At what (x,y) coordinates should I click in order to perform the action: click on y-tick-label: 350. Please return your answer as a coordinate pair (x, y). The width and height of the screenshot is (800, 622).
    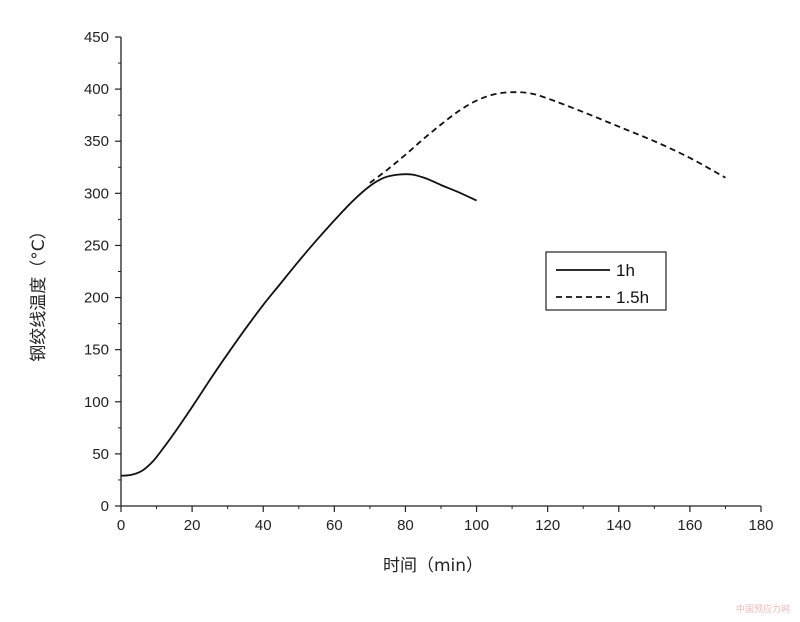
    Looking at the image, I should click on (96, 141).